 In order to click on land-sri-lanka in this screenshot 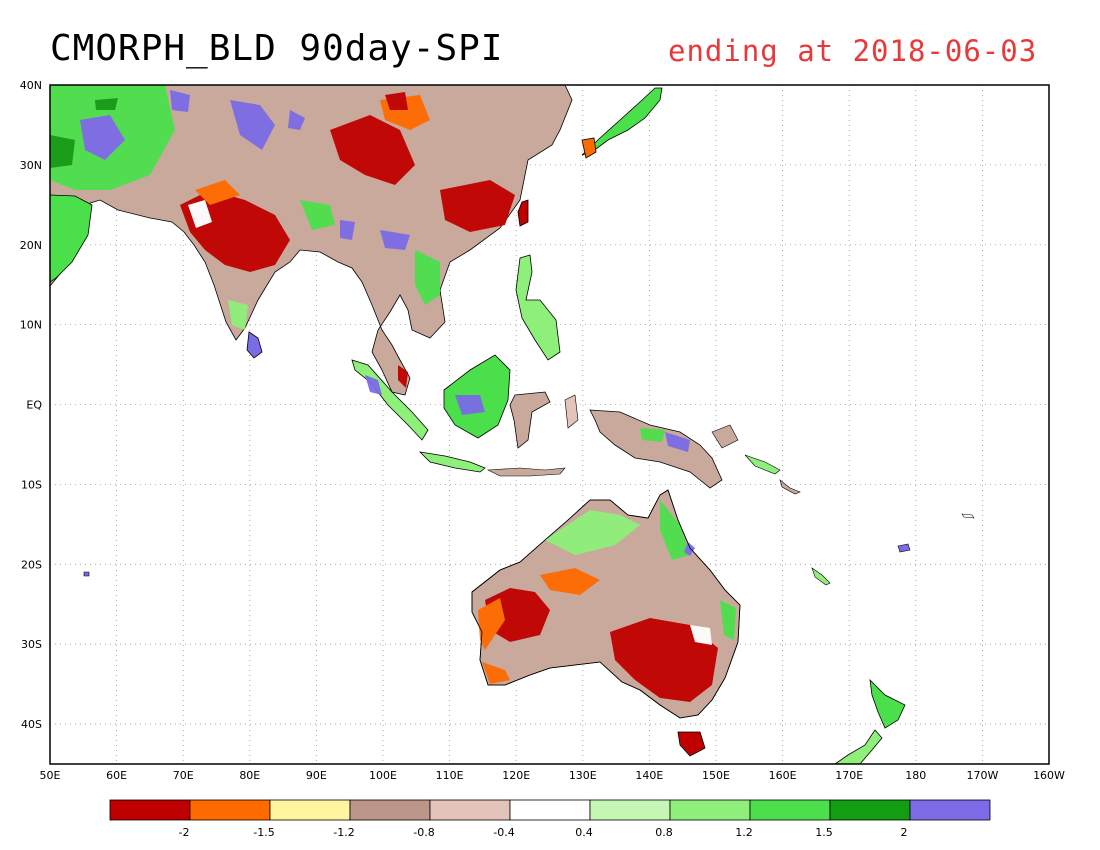, I will do `click(254, 345)`.